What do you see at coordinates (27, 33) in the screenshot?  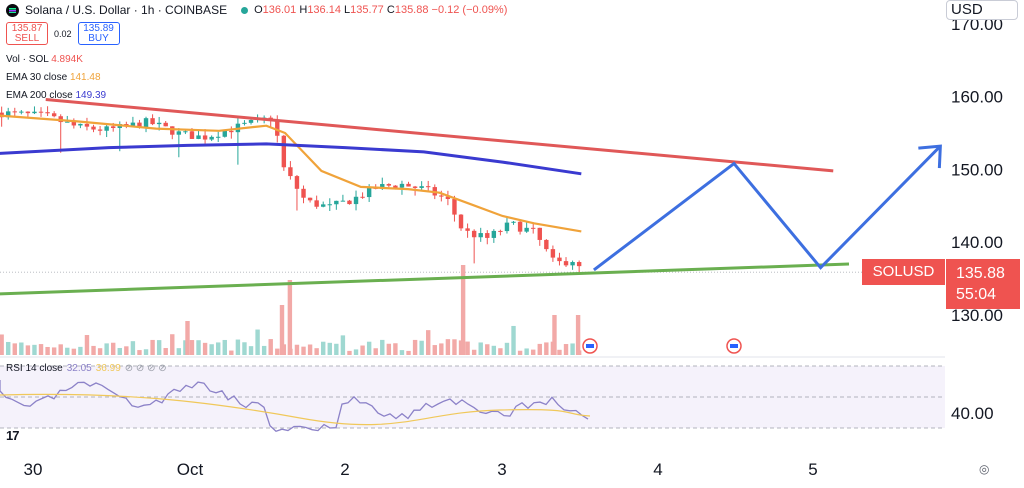 I see `sell-button: 135.87 SELL` at bounding box center [27, 33].